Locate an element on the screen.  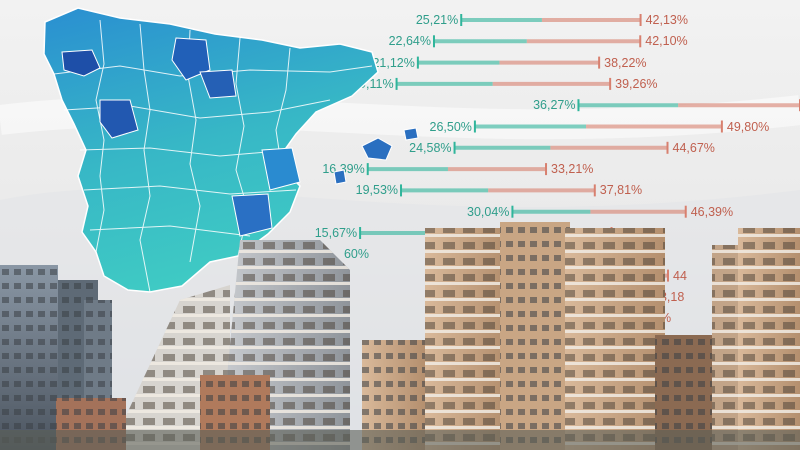
province-dark-south-east is located at coordinates (252, 215).